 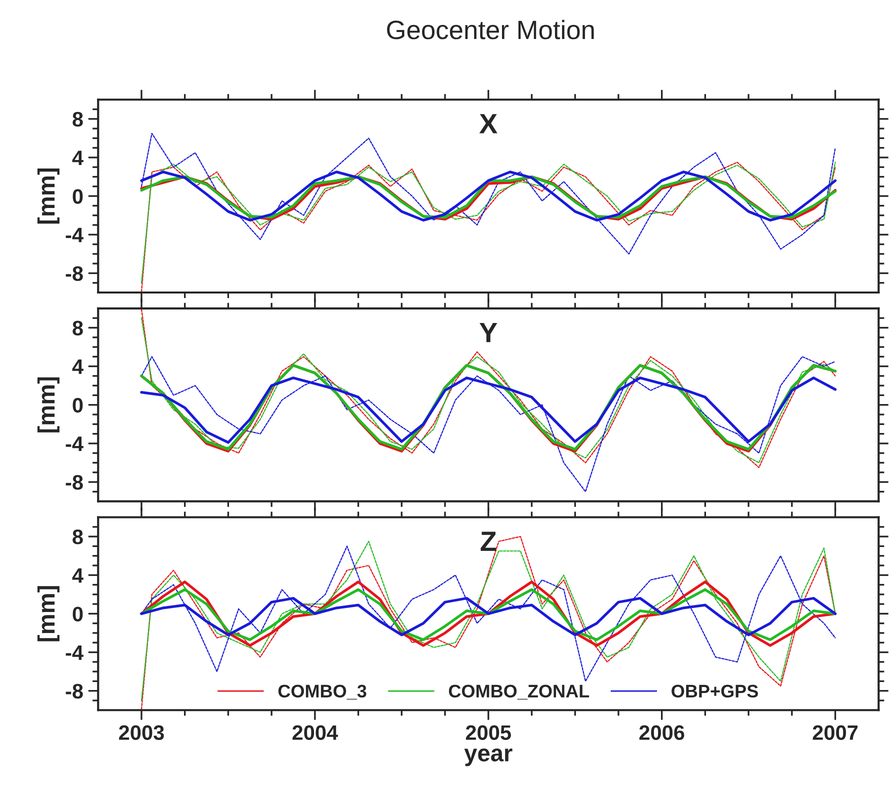 What do you see at coordinates (661, 732) in the screenshot?
I see `x-tick-label: 2006` at bounding box center [661, 732].